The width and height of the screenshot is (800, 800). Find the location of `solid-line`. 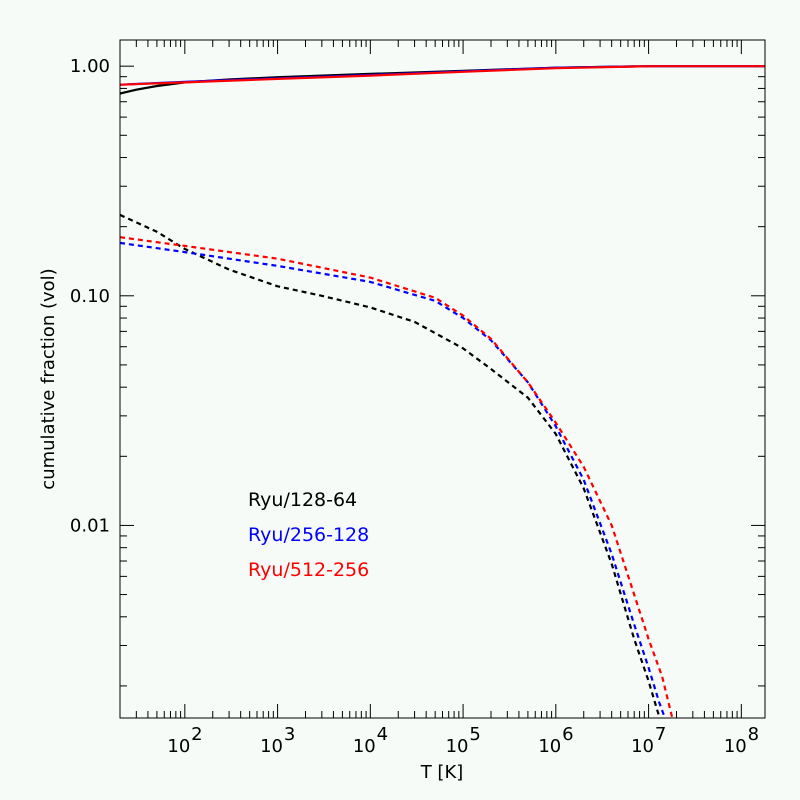

solid-line is located at coordinates (442, 75).